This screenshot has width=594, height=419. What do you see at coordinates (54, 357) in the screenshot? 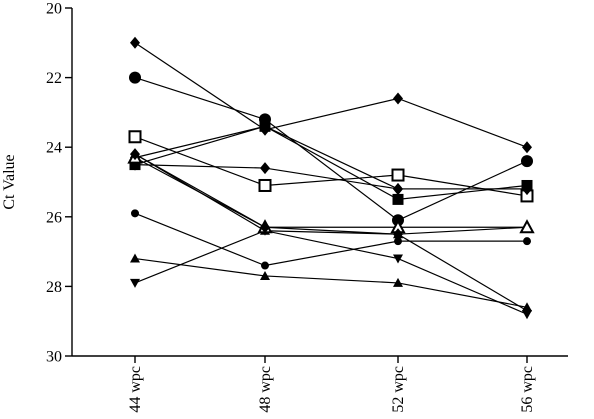
I see `y-tick-label: 30` at bounding box center [54, 357].